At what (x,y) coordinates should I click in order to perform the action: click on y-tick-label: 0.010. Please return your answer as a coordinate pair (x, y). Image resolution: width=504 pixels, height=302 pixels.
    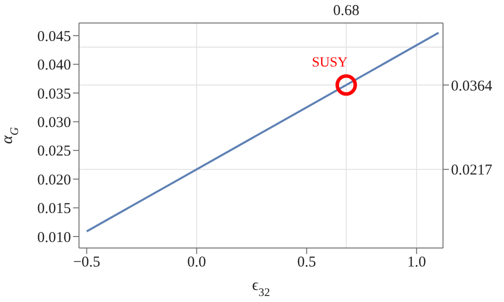
    Looking at the image, I should click on (54, 238).